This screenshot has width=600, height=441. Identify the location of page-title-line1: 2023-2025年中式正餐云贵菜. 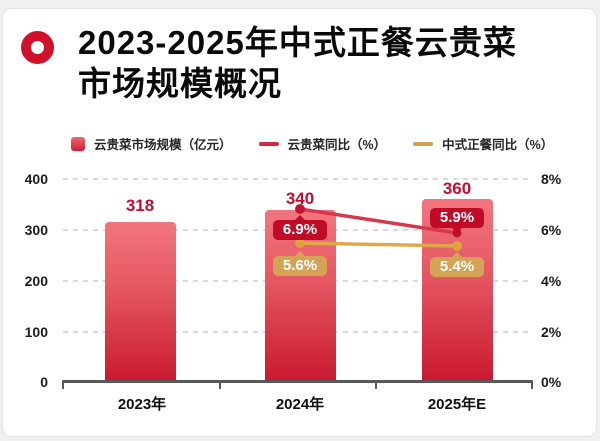
(297, 42).